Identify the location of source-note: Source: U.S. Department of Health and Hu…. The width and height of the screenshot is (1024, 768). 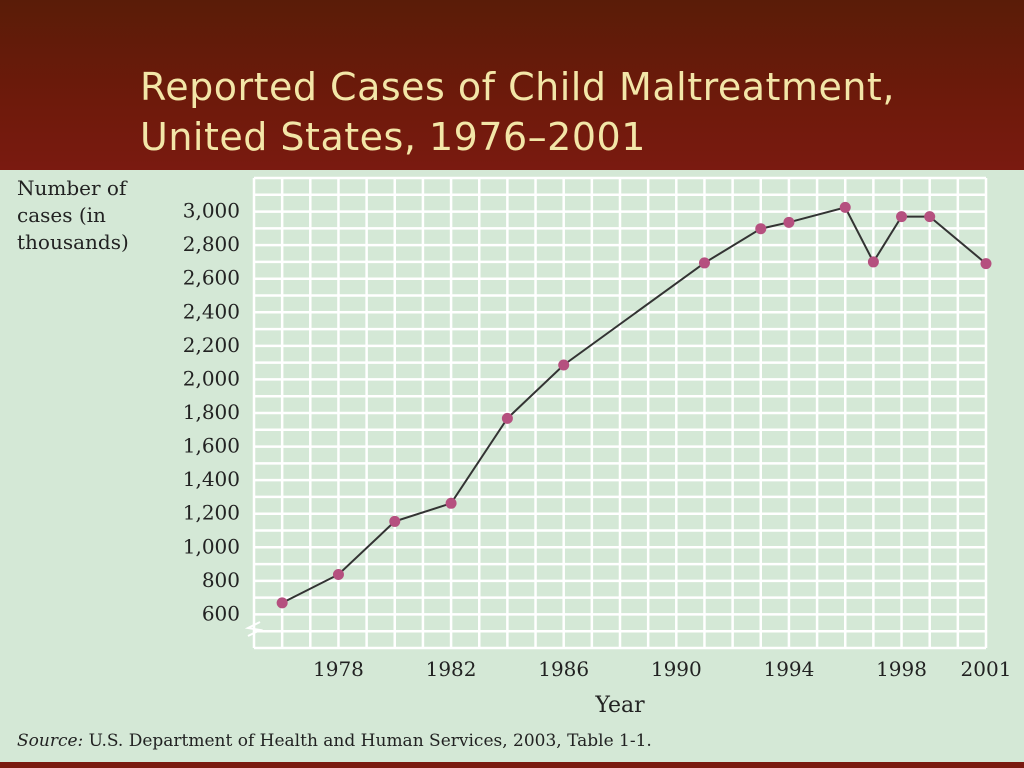
(334, 741).